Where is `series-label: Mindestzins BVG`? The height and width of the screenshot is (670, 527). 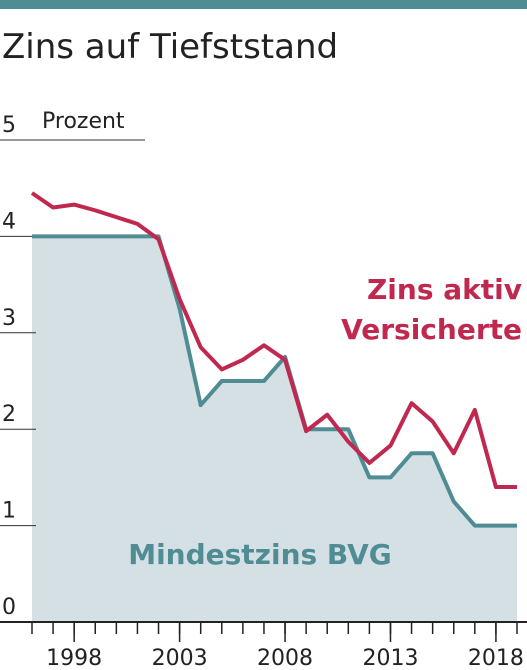
series-label: Mindestzins BVG is located at coordinates (260, 554).